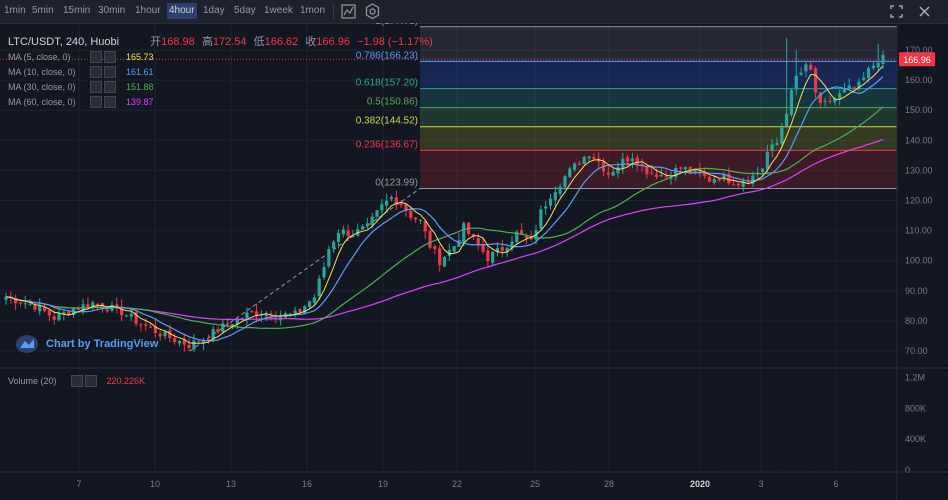 The width and height of the screenshot is (948, 500). I want to click on fib-level-label: 0.618(157.20), so click(387, 83).